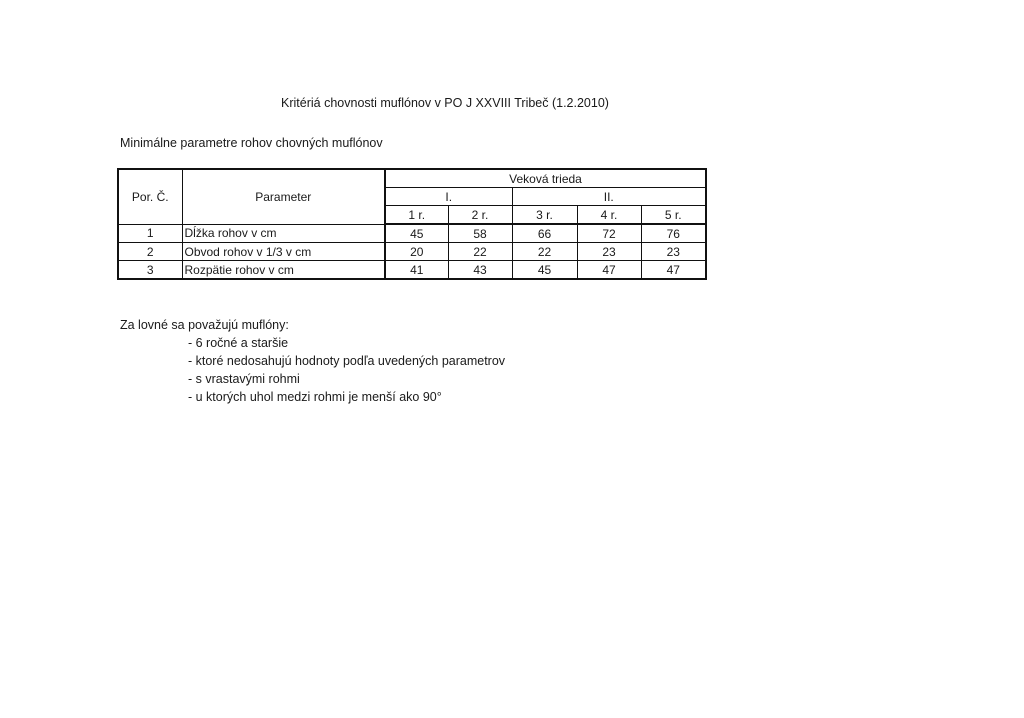  What do you see at coordinates (609, 215) in the screenshot?
I see `header-year: 4 r.` at bounding box center [609, 215].